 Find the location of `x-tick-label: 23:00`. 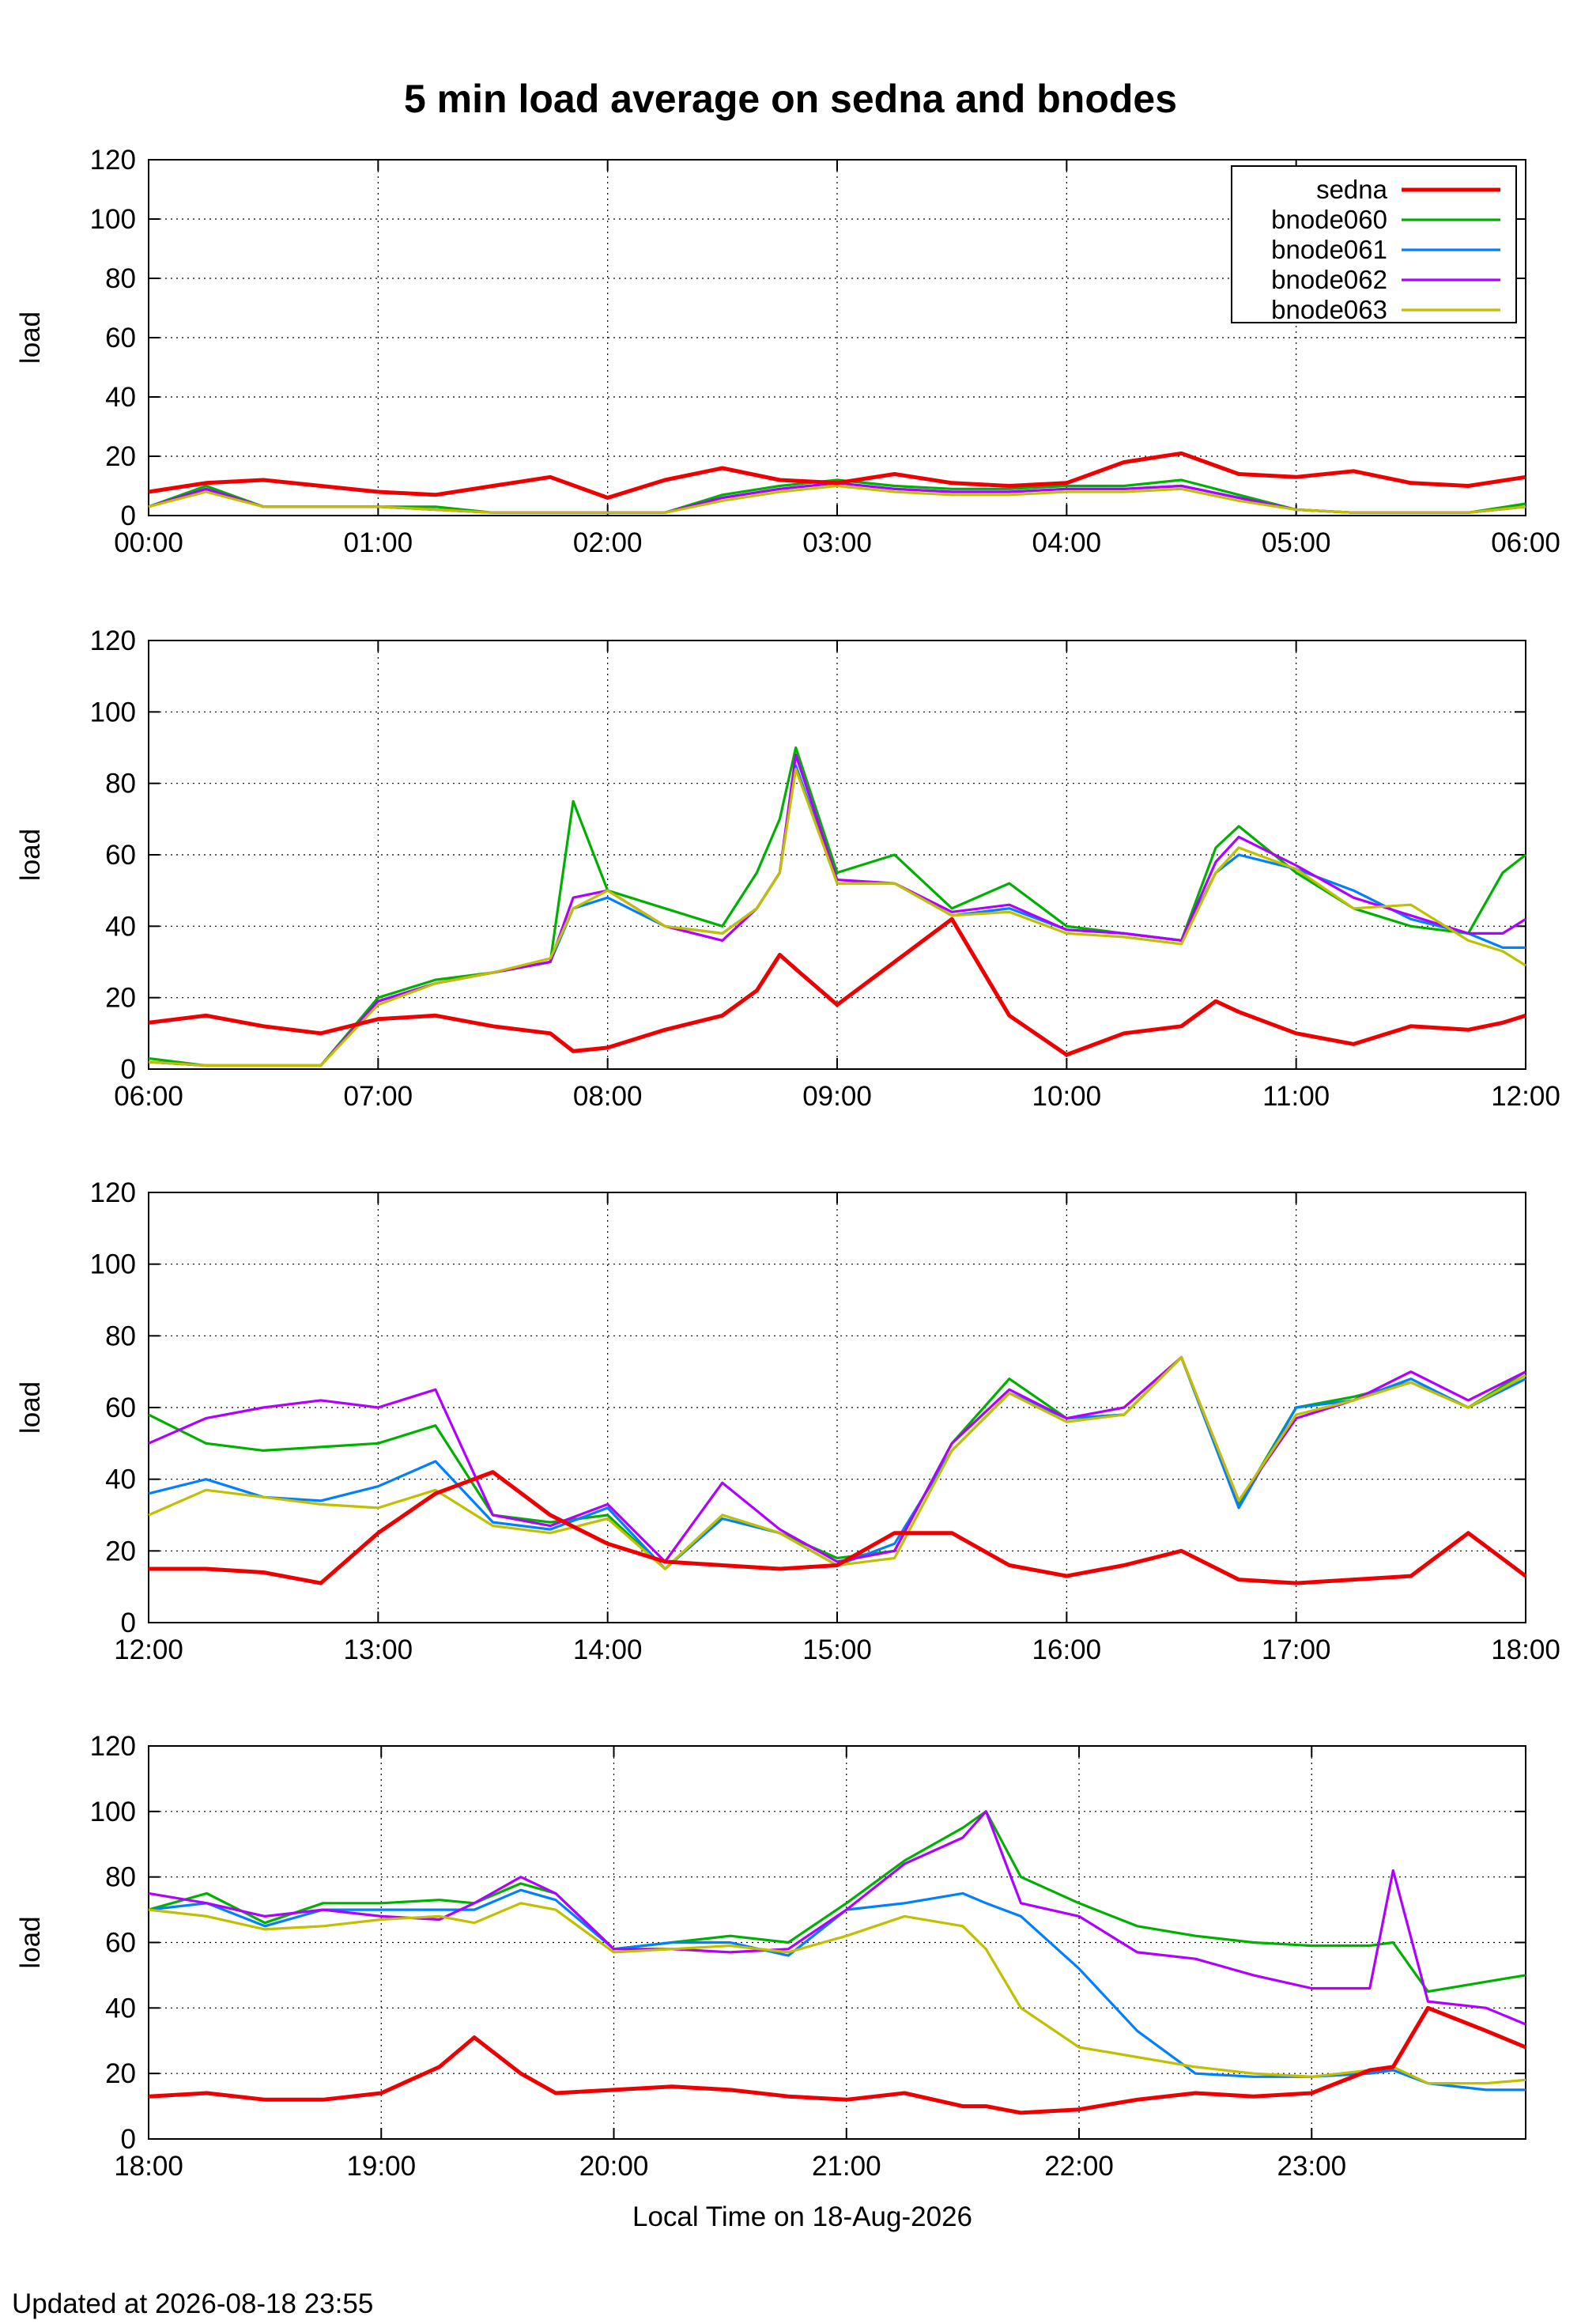

x-tick-label: 23:00 is located at coordinates (1311, 2166).